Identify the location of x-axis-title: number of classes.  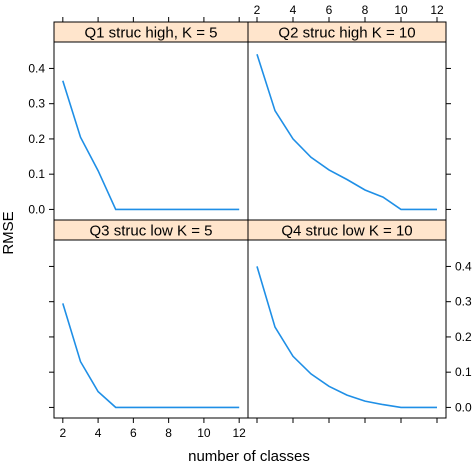
(249, 456).